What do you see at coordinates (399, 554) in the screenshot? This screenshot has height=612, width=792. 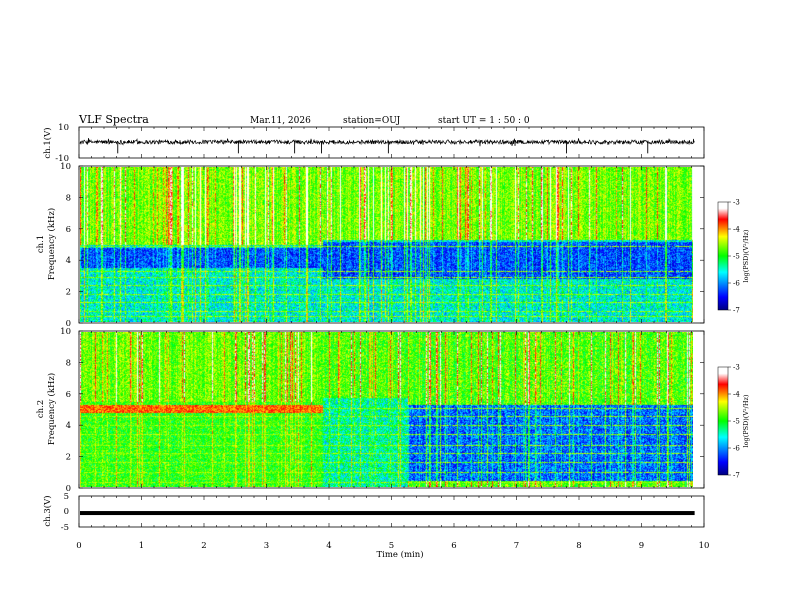 I see `x-axis-label: Time (min)` at bounding box center [399, 554].